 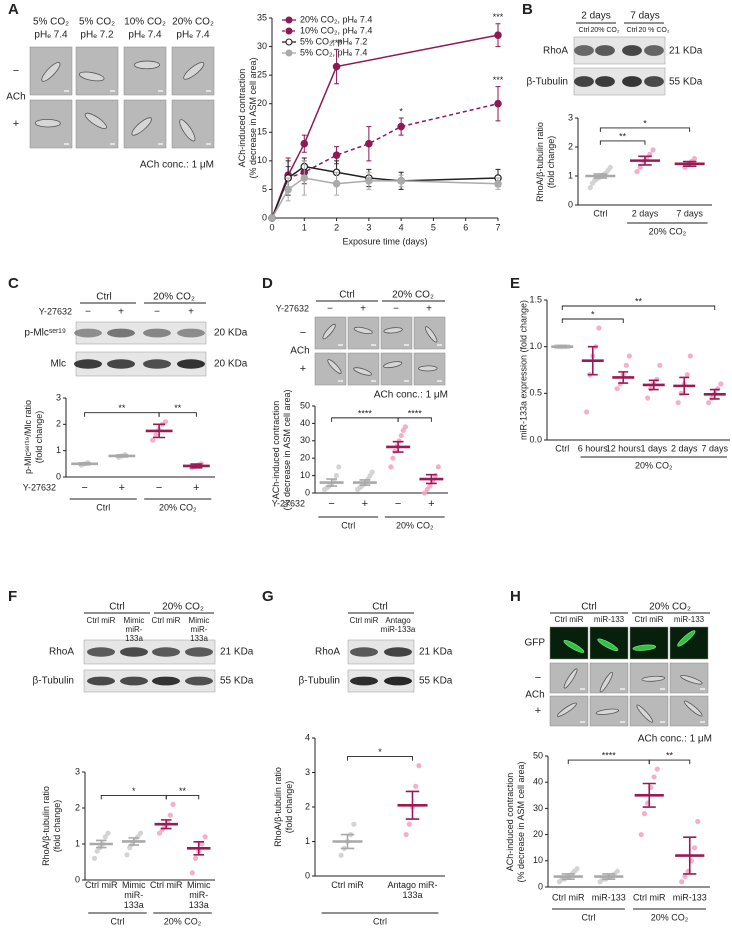 I want to click on lane-label: Ctrl miR, so click(x=166, y=620).